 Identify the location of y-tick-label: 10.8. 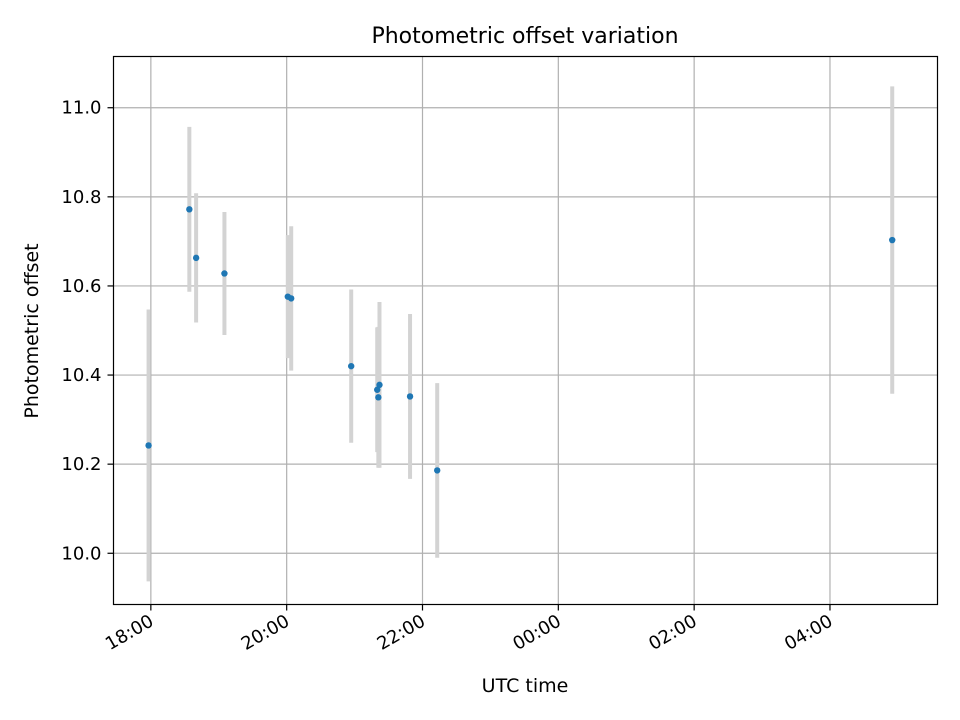
(81, 197).